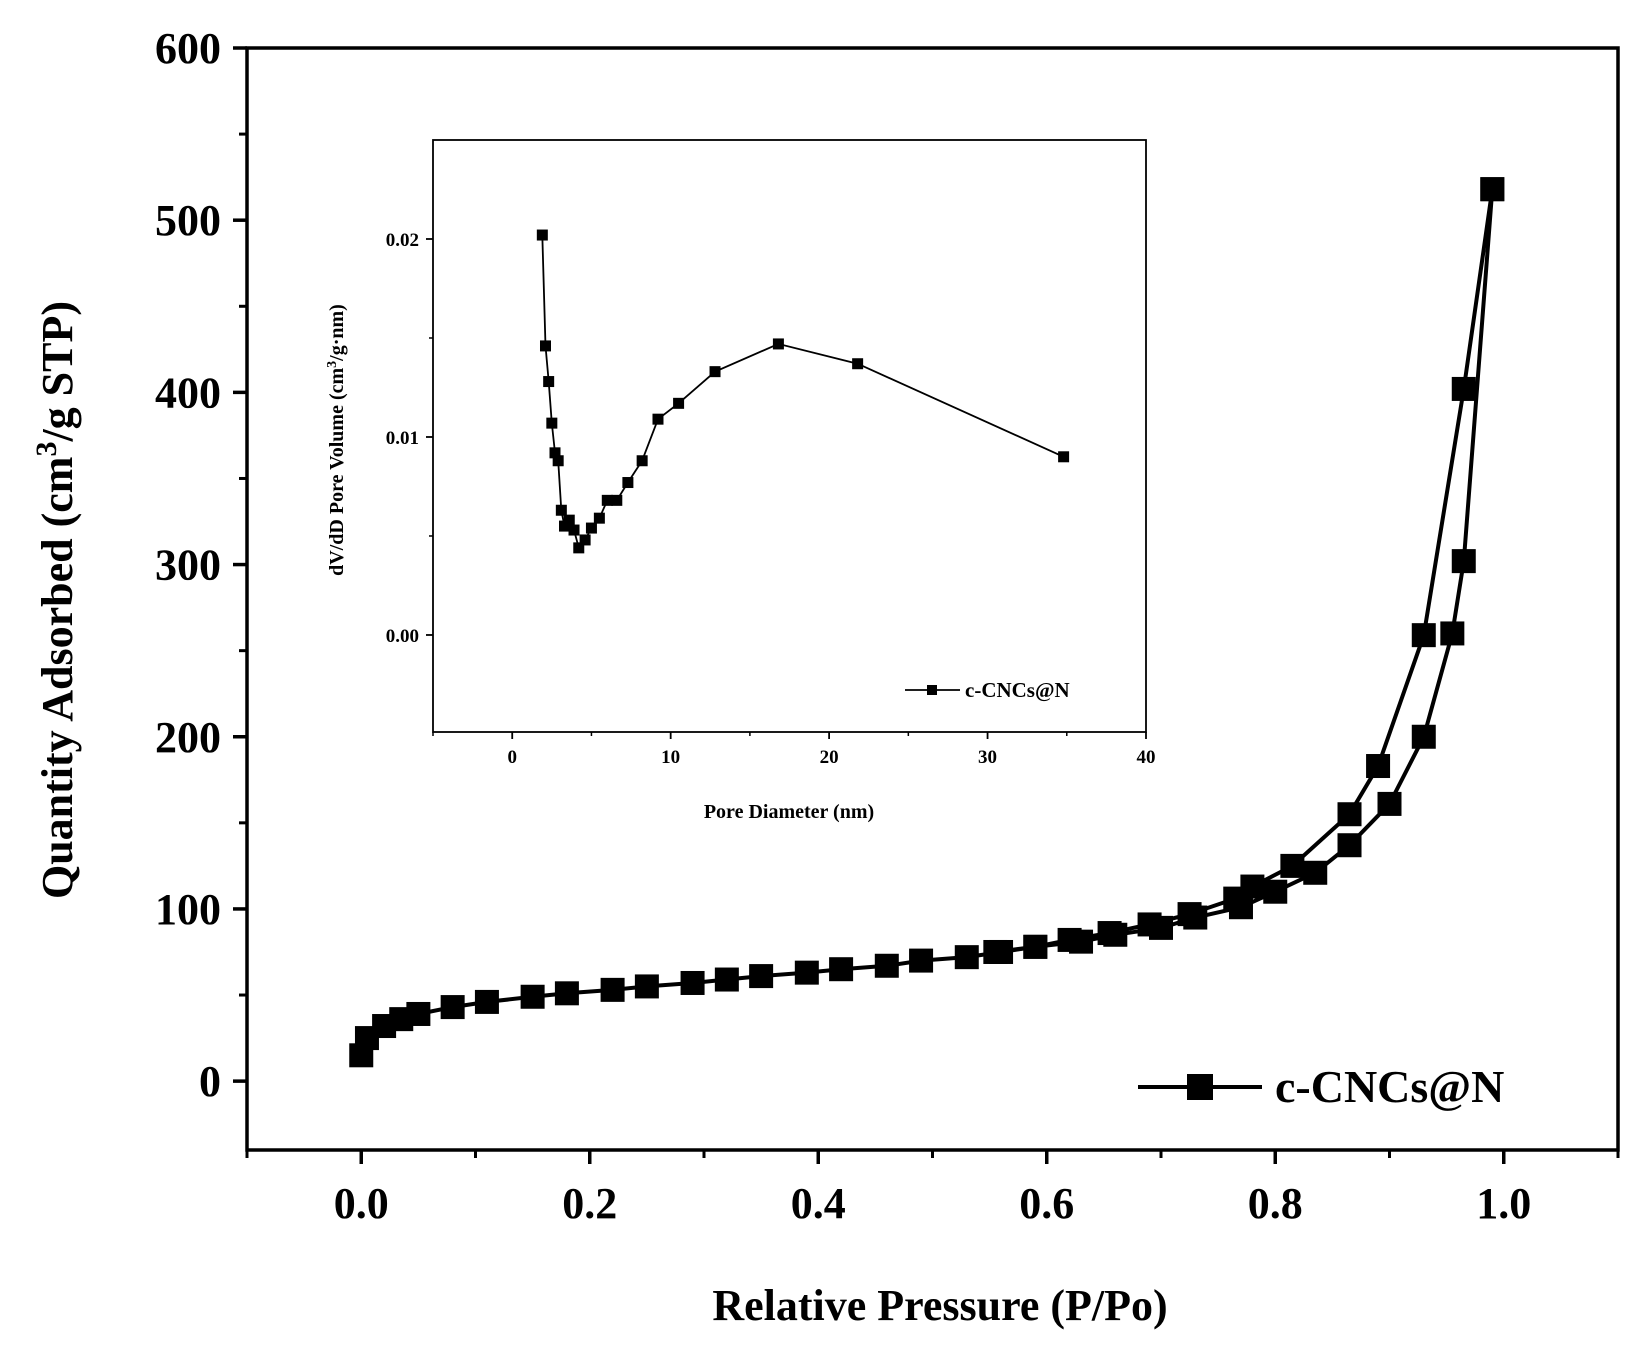  I want to click on main-legend: c-CNCs@N, so click(1321, 1086).